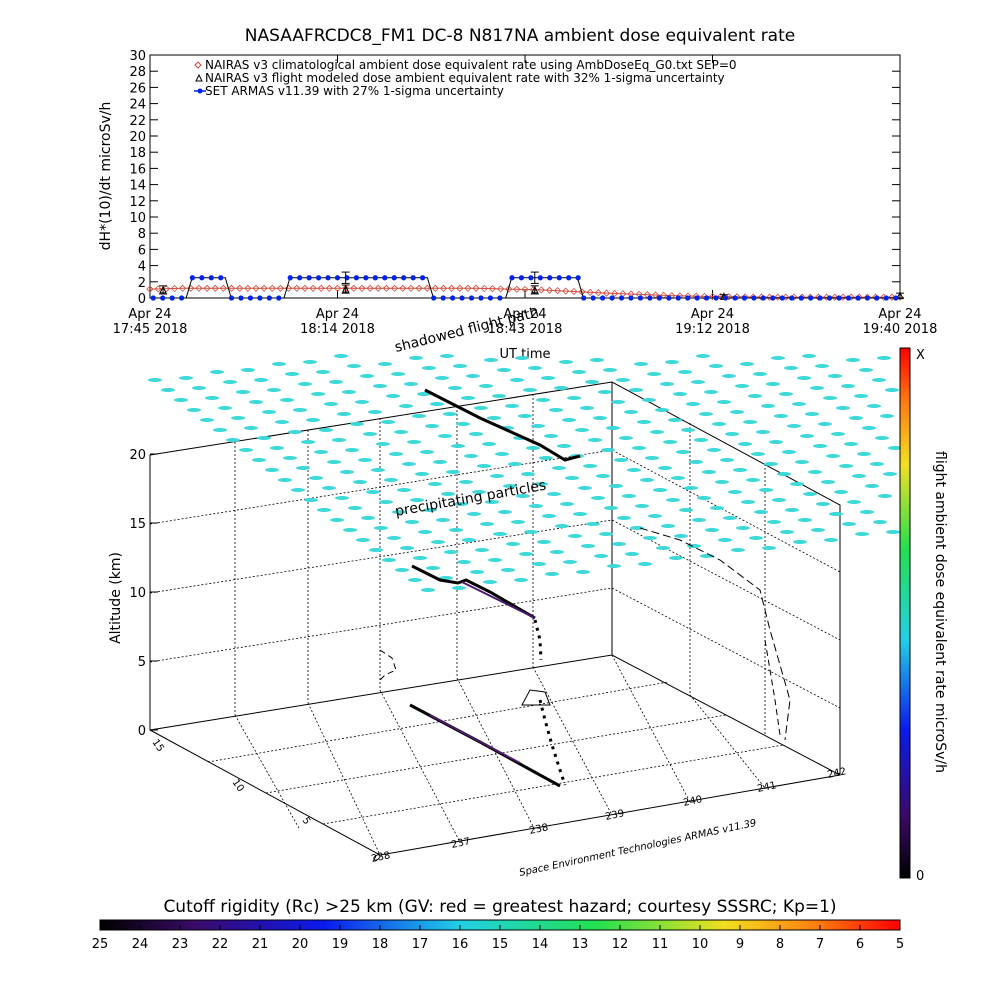 The image size is (1000, 1000). What do you see at coordinates (380, 944) in the screenshot?
I see `rc-tick-label: 18` at bounding box center [380, 944].